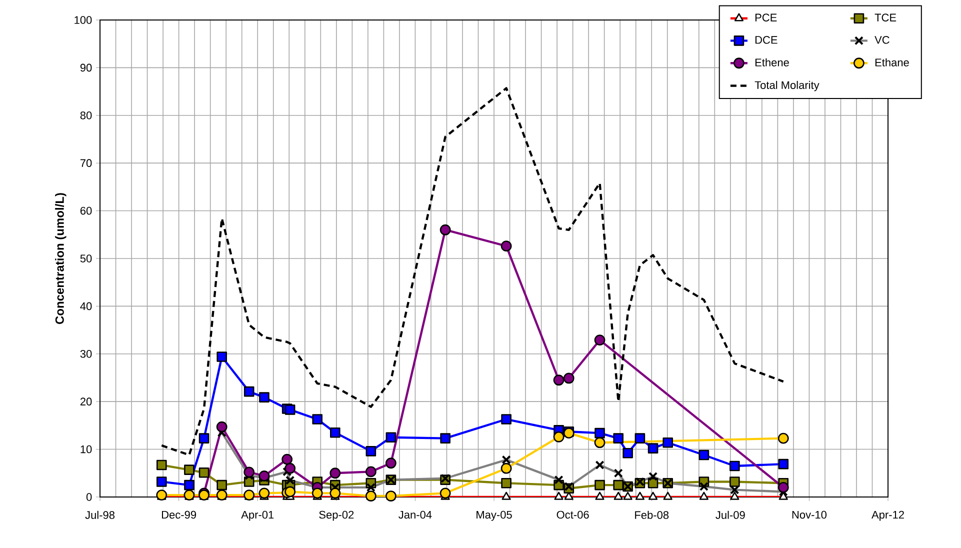 This screenshot has width=961, height=548. Describe the element at coordinates (730, 514) in the screenshot. I see `x-tick-label: Jul-09` at that location.